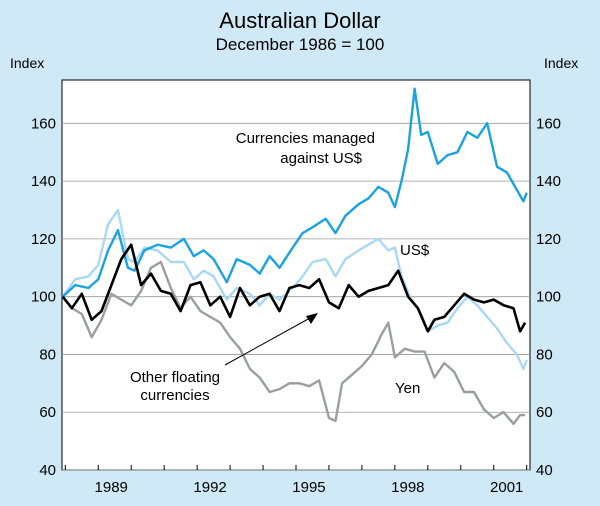  Describe the element at coordinates (305, 138) in the screenshot. I see `annotation-managed-line1: Currencies managed` at that location.